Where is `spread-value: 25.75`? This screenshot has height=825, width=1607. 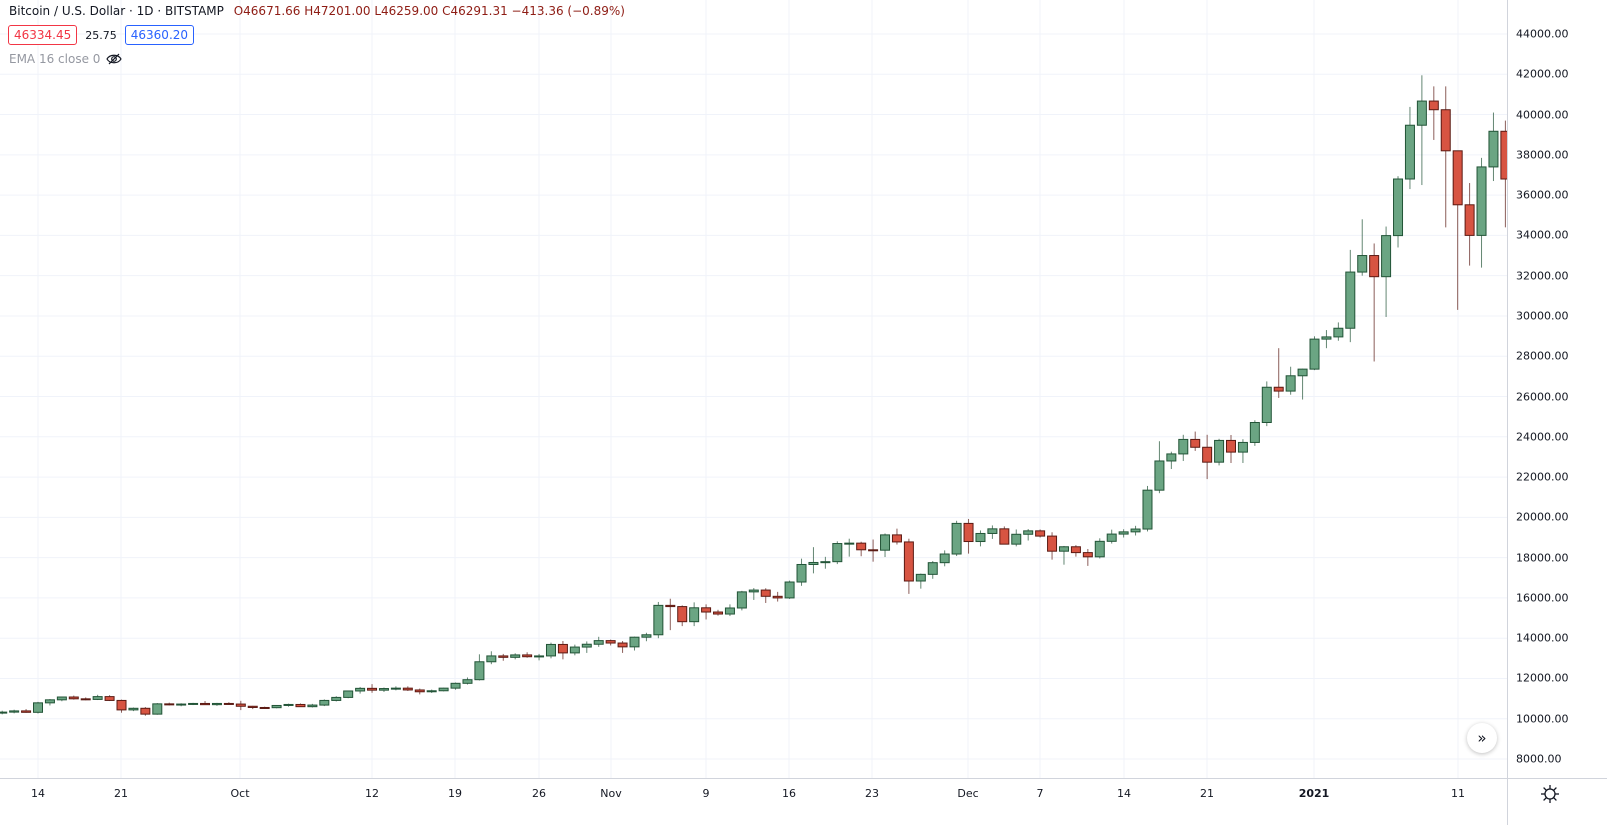 spread-value: 25.75 is located at coordinates (101, 35).